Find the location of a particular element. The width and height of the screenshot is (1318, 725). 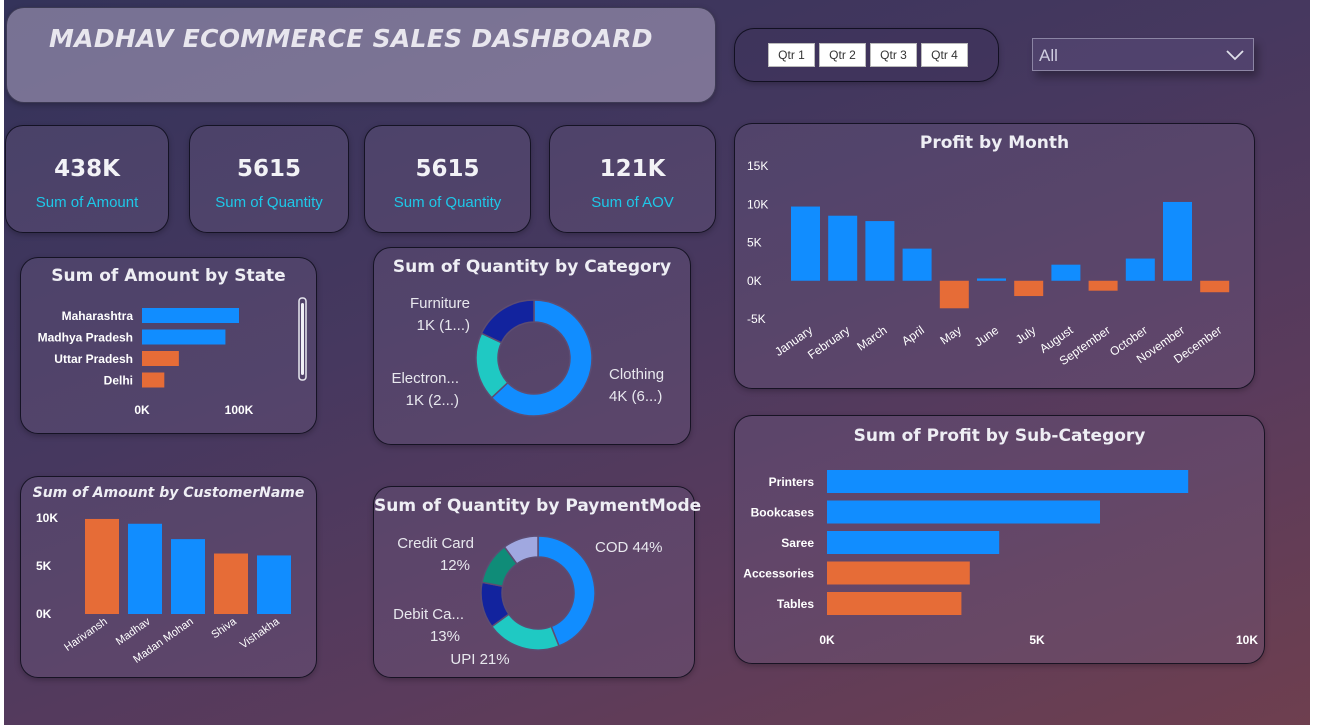

x-tick-label: 5K is located at coordinates (1037, 640).